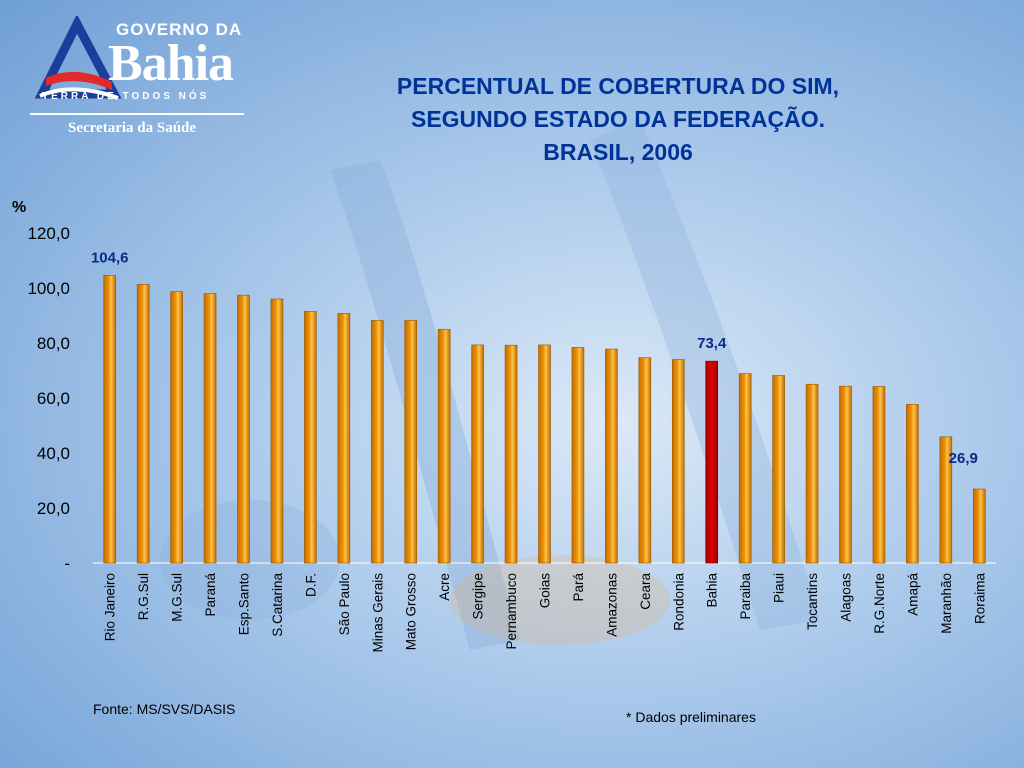 This screenshot has width=1024, height=768. Describe the element at coordinates (143, 596) in the screenshot. I see `x-tick-label: R.G.Sul` at that location.